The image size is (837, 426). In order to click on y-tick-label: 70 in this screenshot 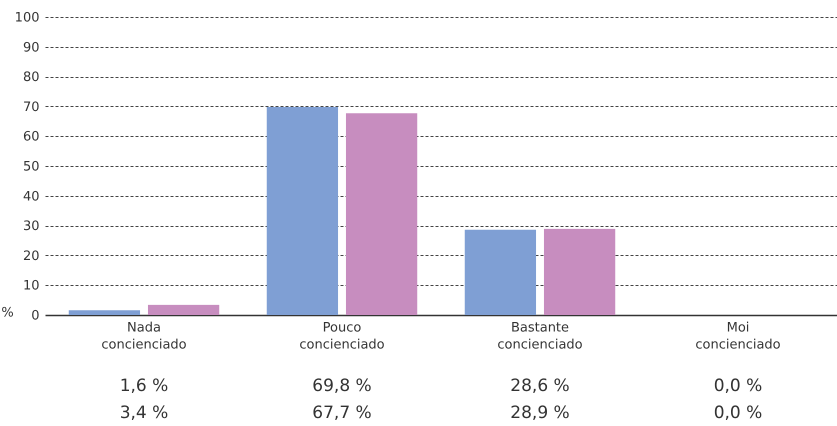, I will do `click(31, 107)`.